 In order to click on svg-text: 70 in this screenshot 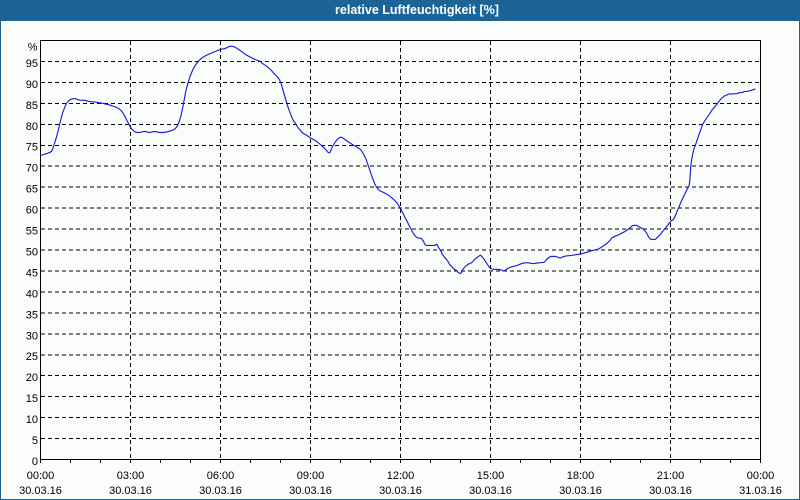, I will do `click(32, 169)`.